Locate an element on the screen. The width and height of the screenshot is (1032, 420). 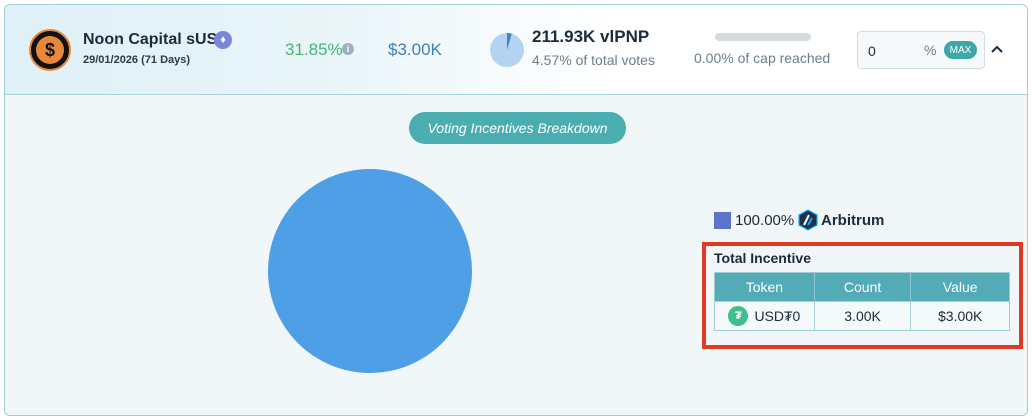
incentive-pie-chart is located at coordinates (370, 271).